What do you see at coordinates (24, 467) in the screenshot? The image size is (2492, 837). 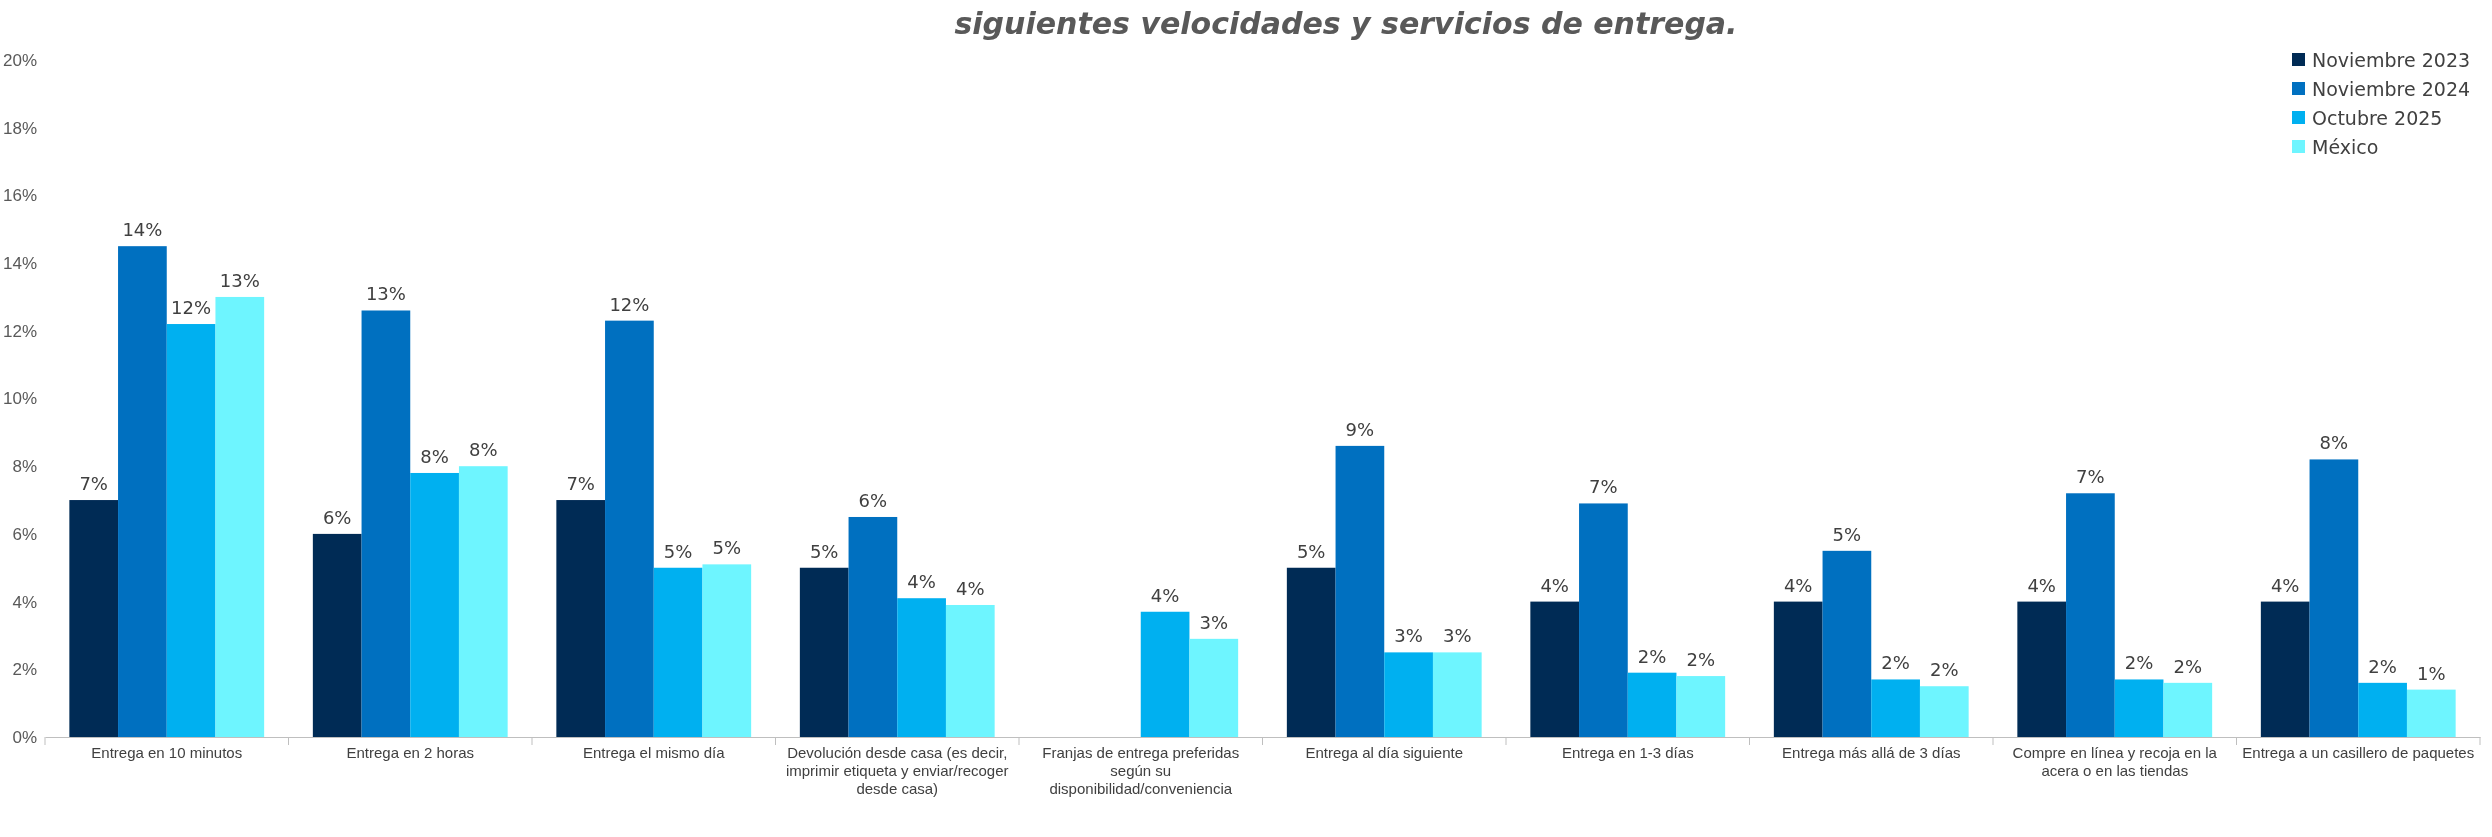 I see `y-tick-label: 8%` at bounding box center [24, 467].